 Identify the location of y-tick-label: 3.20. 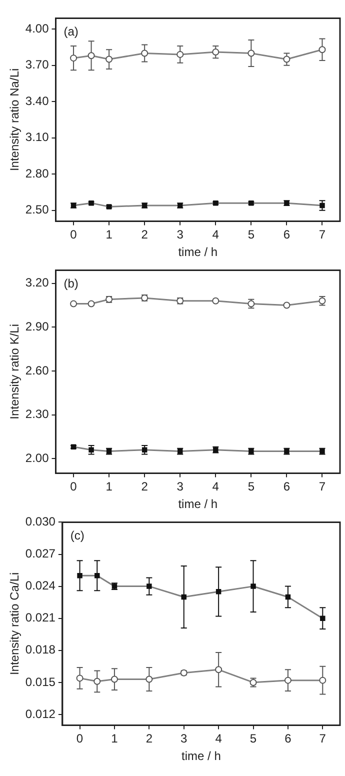
(37, 283).